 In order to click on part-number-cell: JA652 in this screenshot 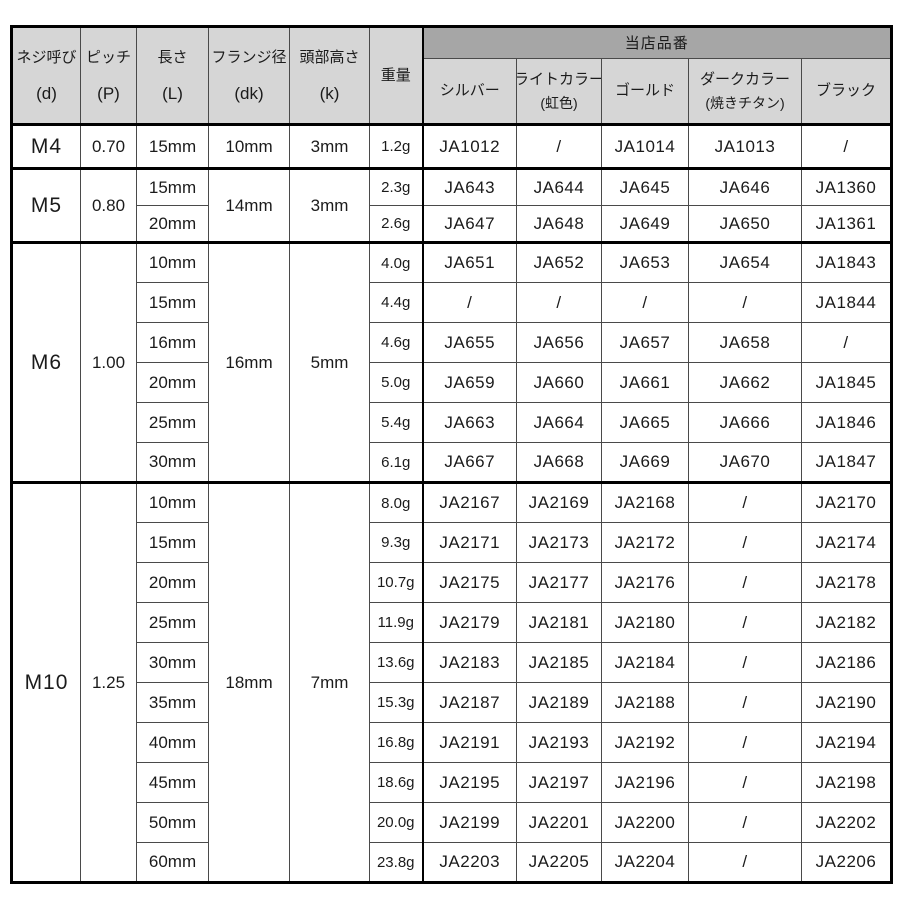, I will do `click(559, 262)`.